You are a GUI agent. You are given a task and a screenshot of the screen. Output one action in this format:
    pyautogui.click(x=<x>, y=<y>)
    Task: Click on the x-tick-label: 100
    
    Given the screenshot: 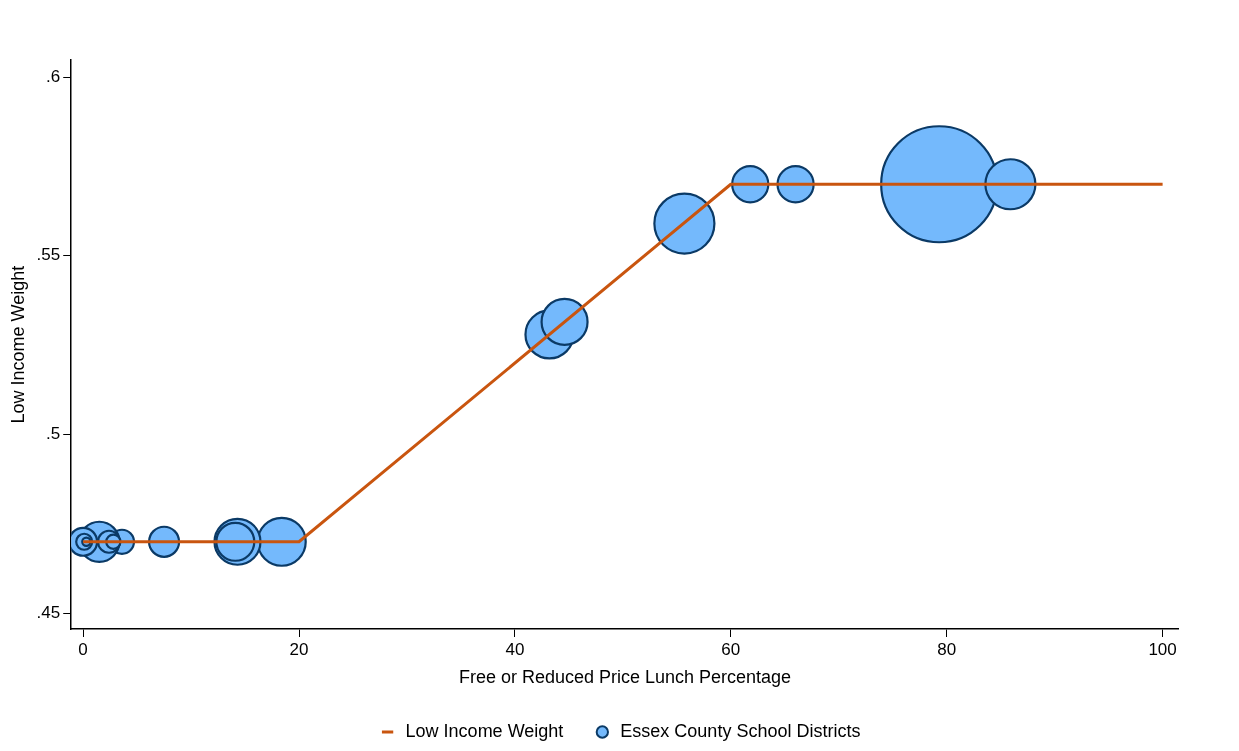 What is the action you would take?
    pyautogui.click(x=1162, y=649)
    